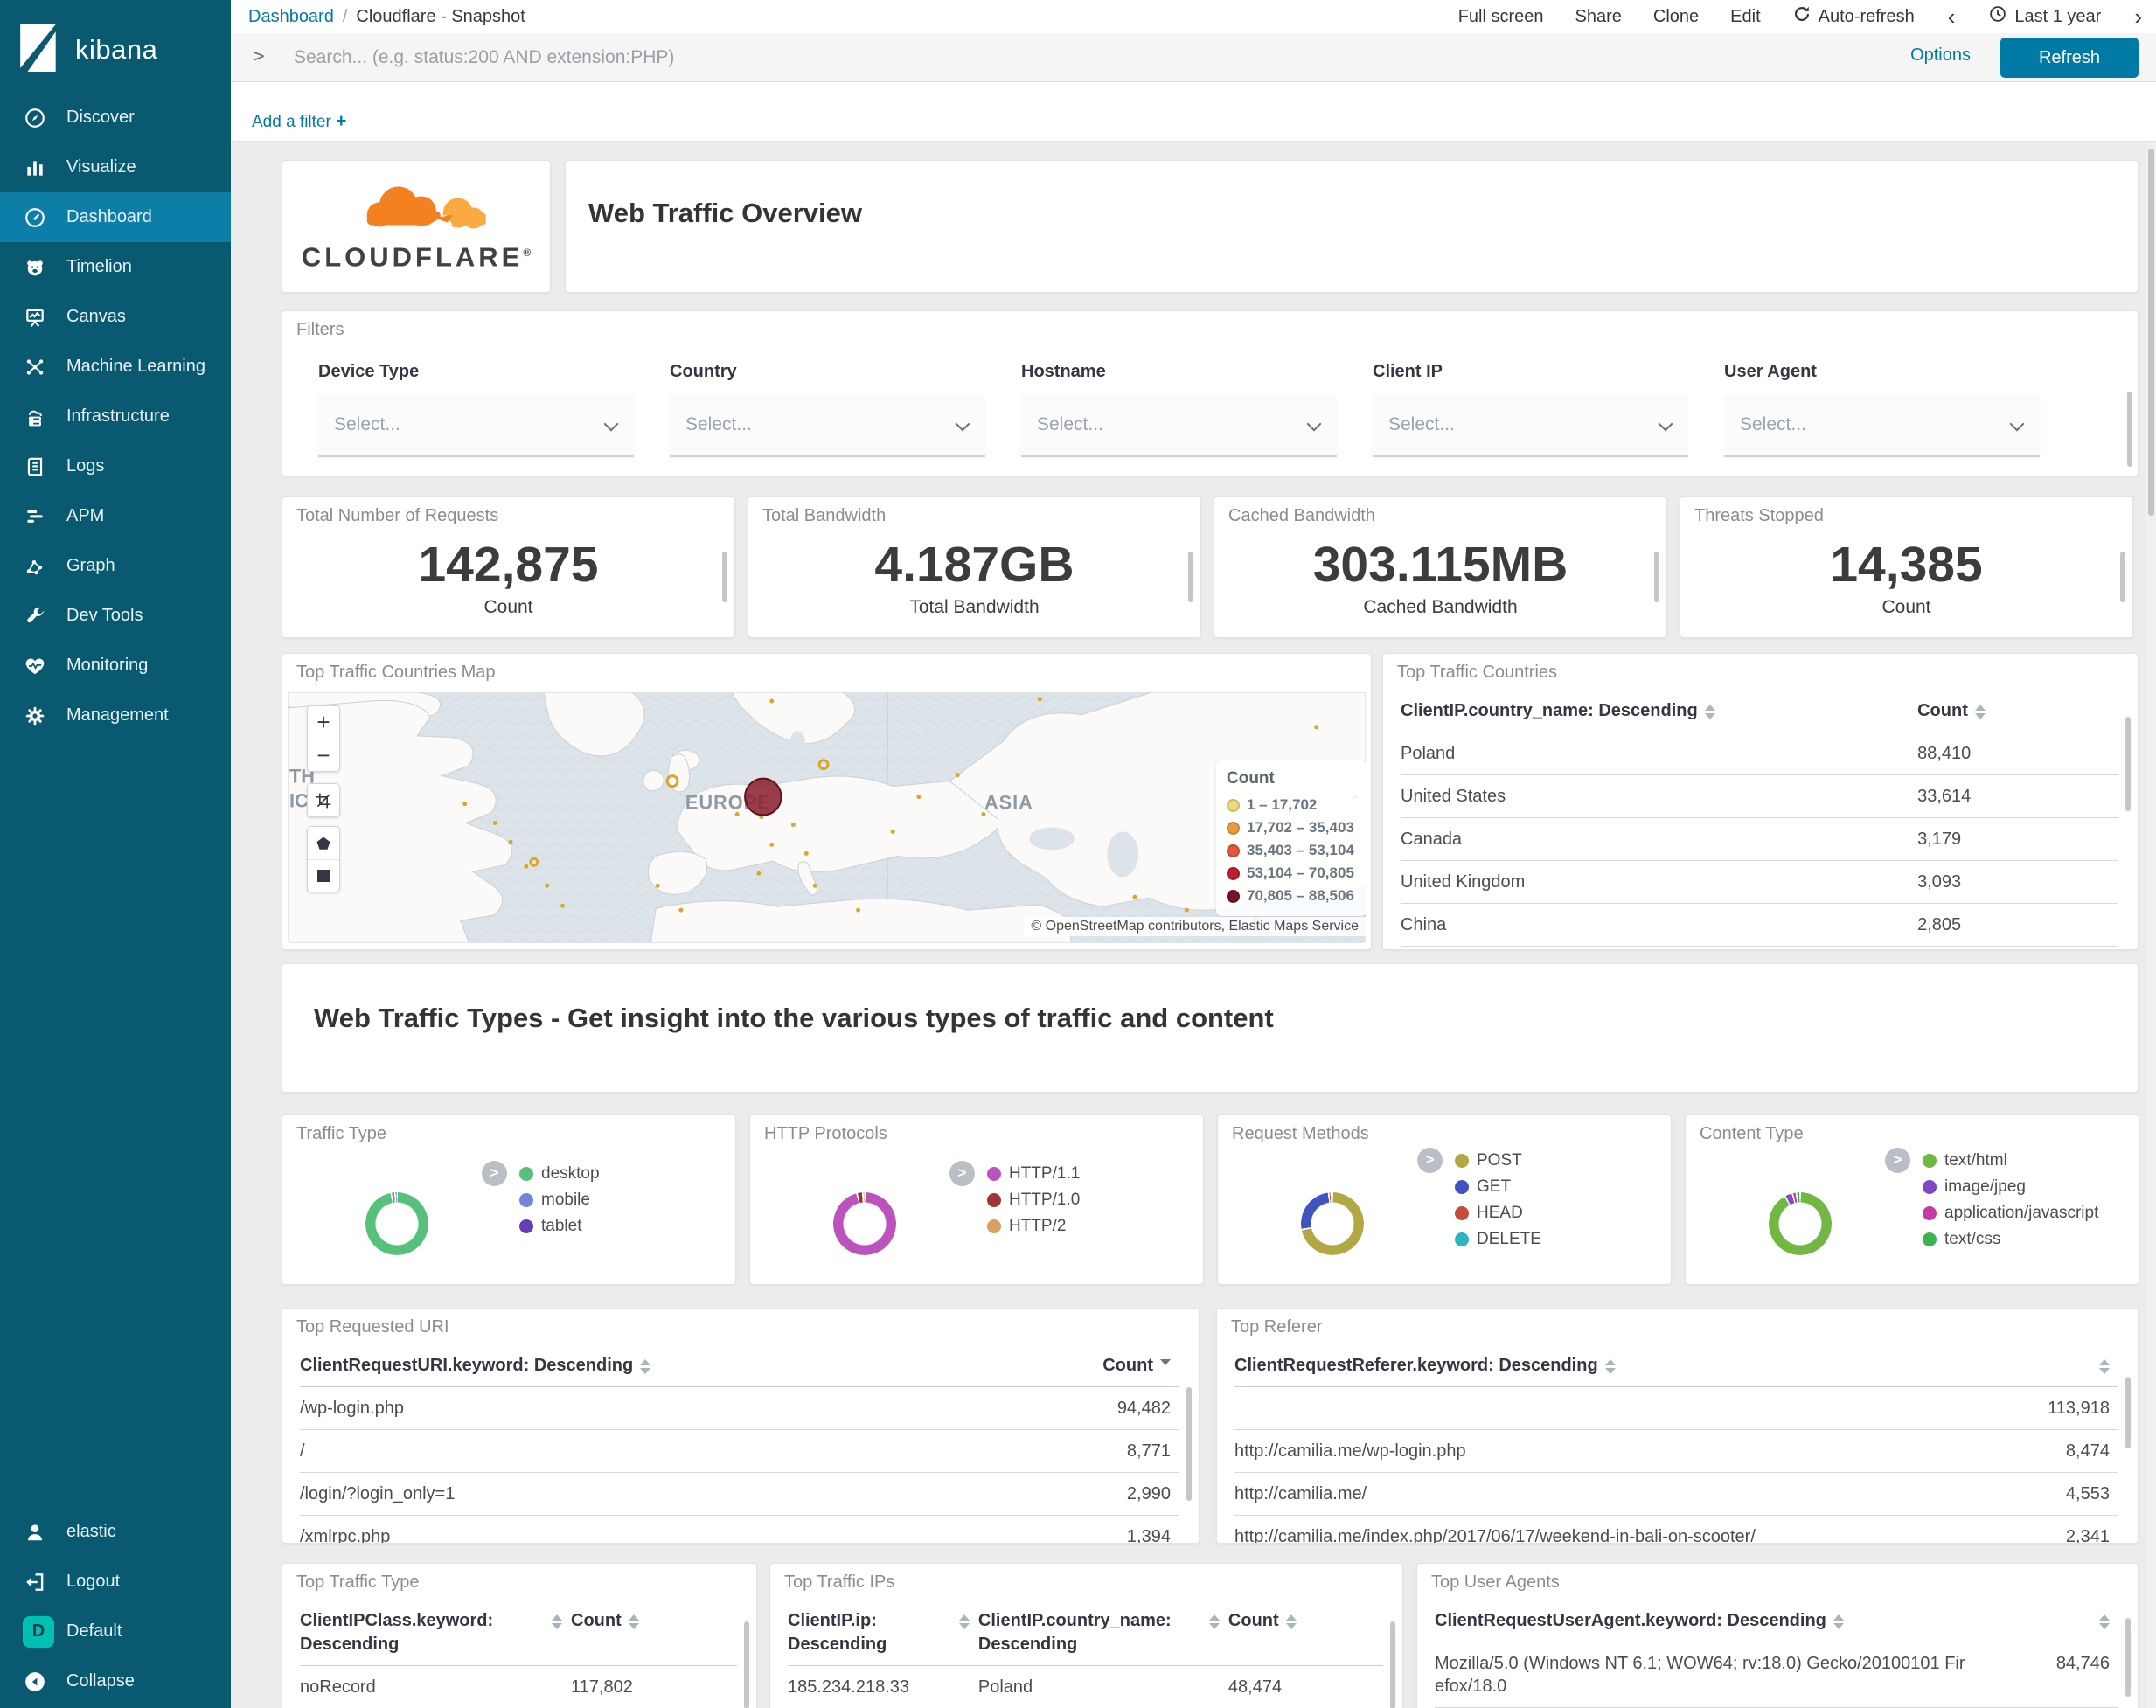 The width and height of the screenshot is (2156, 1708). I want to click on sidebar-item-apm: APM, so click(115, 516).